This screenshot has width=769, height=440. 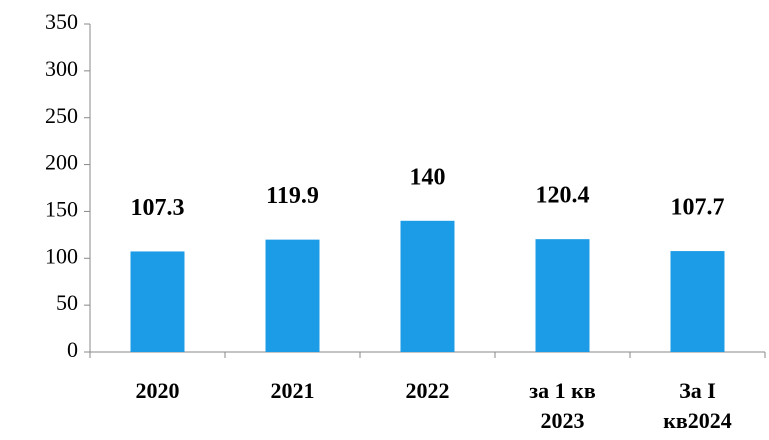 What do you see at coordinates (157, 390) in the screenshot?
I see `x-tick-label: 2020` at bounding box center [157, 390].